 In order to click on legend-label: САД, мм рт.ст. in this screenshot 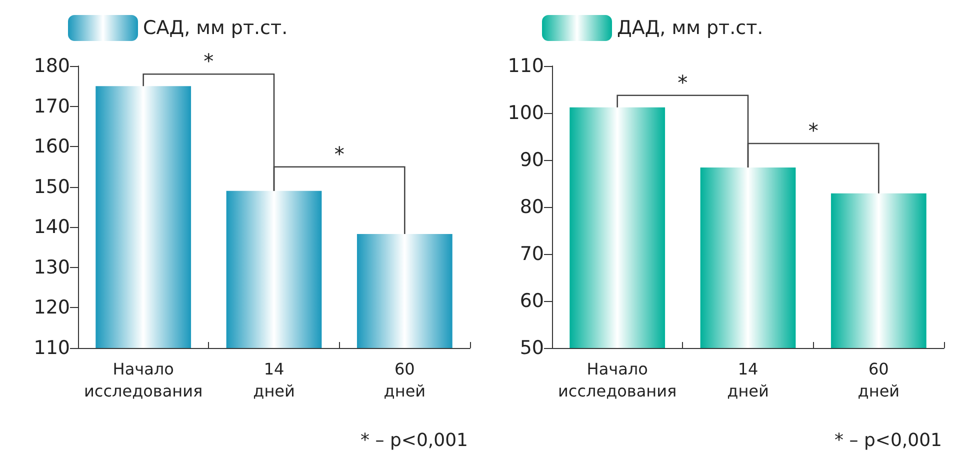, I will do `click(215, 28)`.